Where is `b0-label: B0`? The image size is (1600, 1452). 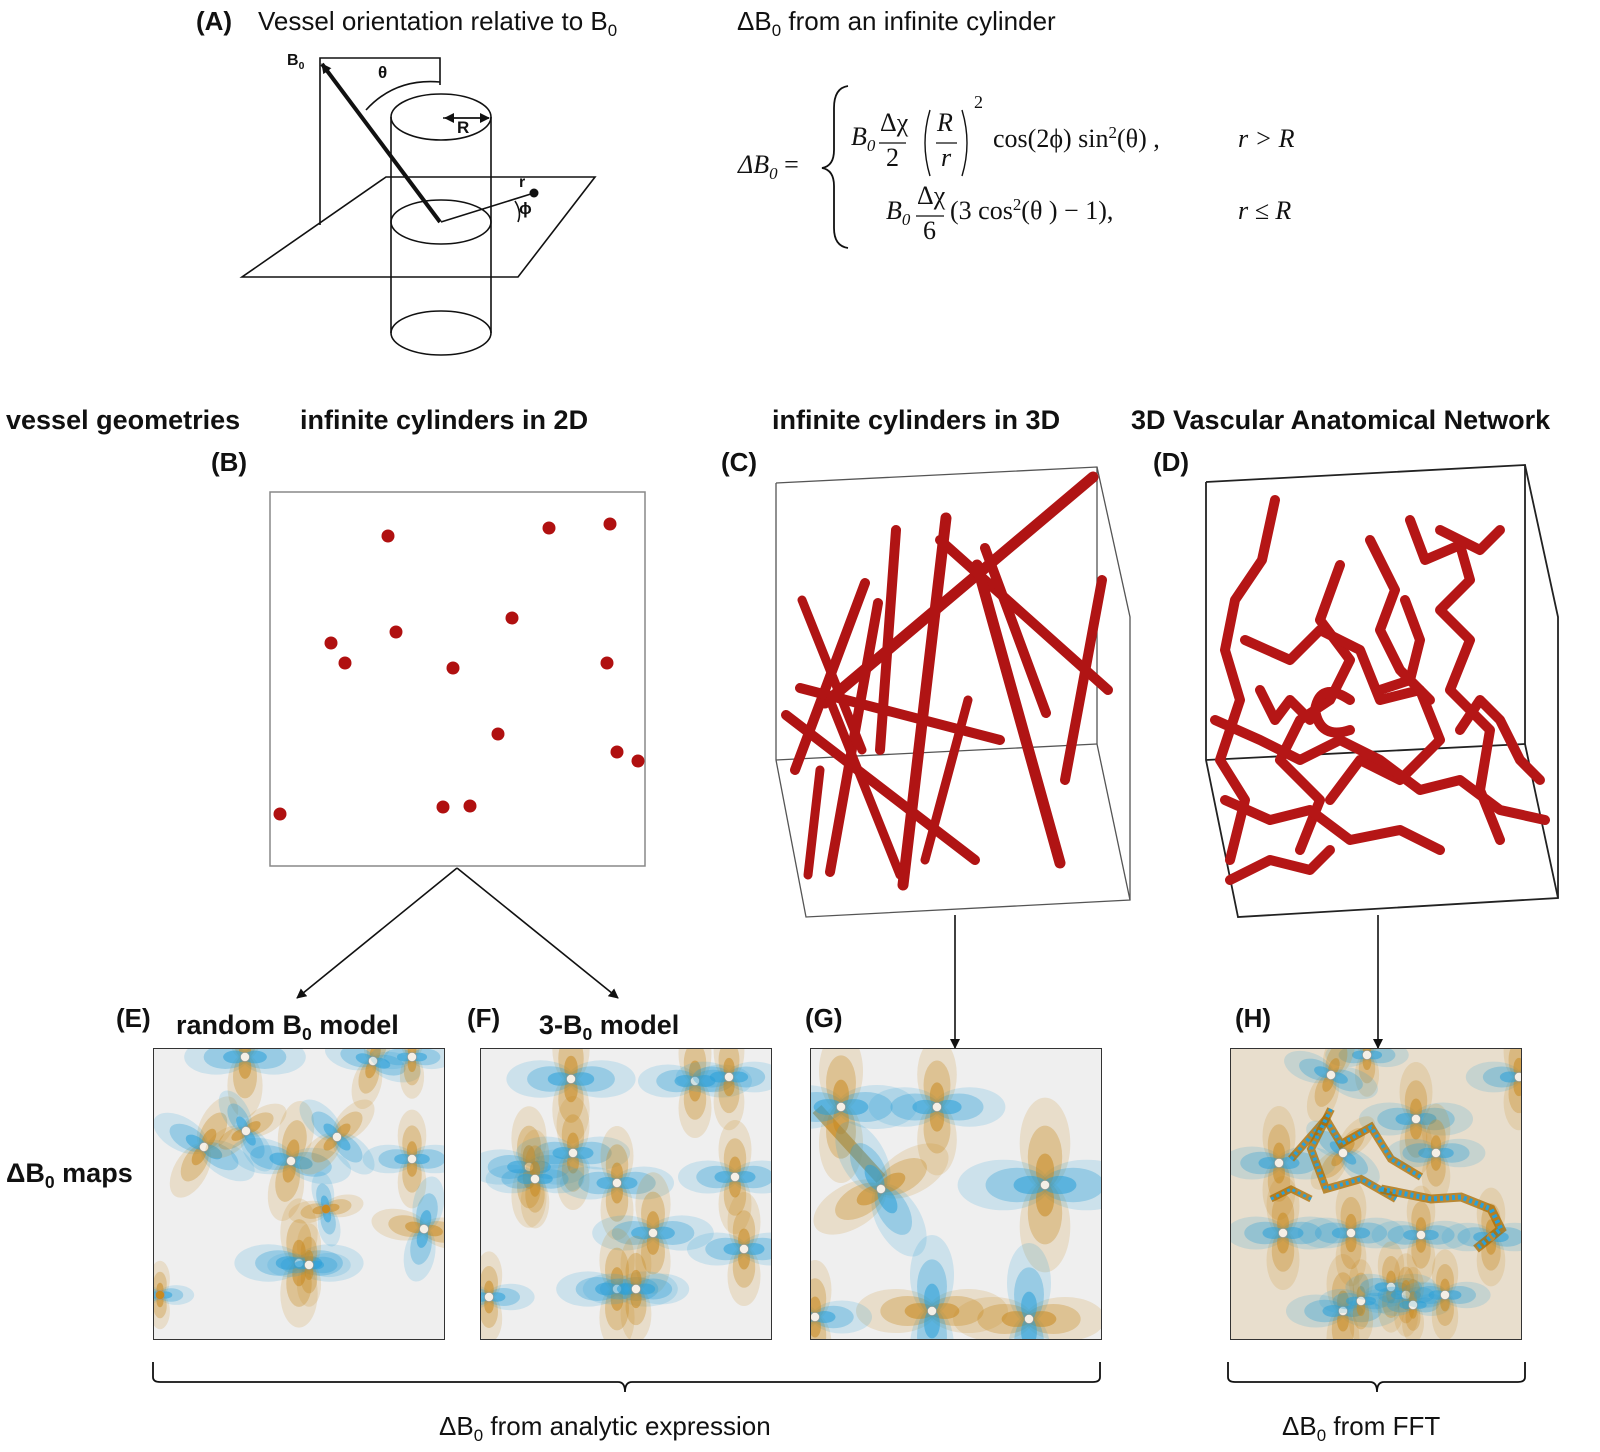 b0-label: B0 is located at coordinates (296, 62).